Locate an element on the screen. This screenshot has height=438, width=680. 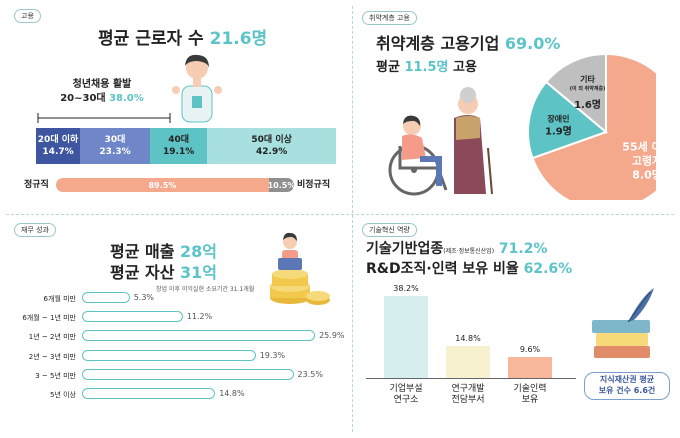
worker-illustration is located at coordinates (197, 88).